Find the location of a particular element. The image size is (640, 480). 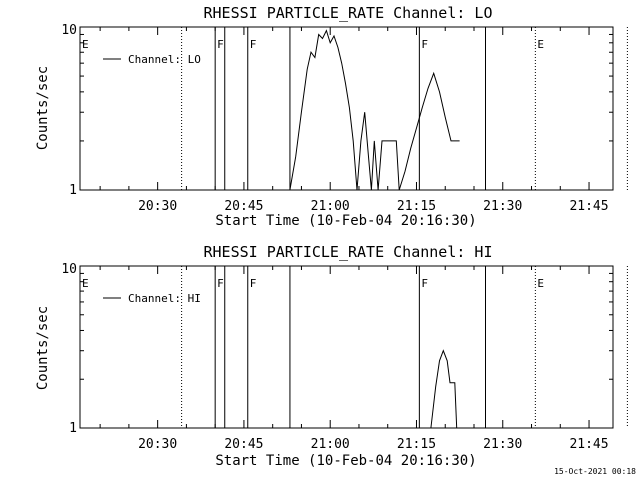

legend: Channel: LO is located at coordinates (152, 59).